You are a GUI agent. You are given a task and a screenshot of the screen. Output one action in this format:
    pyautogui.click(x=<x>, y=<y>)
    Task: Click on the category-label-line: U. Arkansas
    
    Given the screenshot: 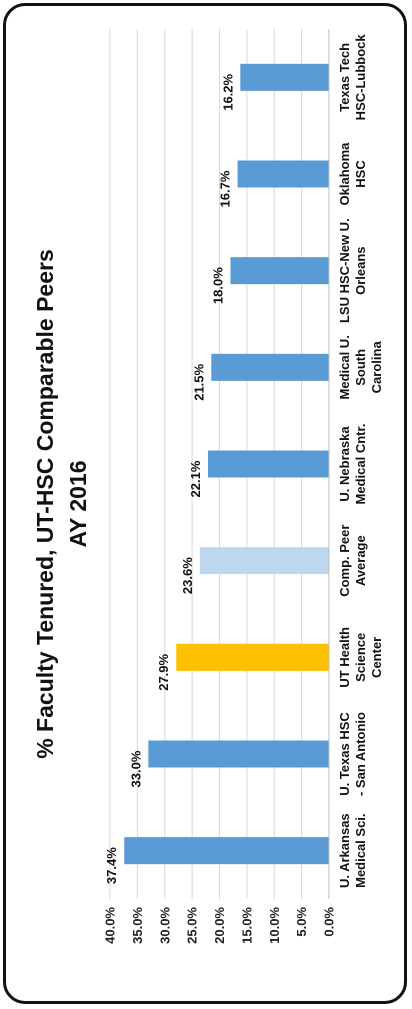 What is the action you would take?
    pyautogui.click(x=344, y=850)
    